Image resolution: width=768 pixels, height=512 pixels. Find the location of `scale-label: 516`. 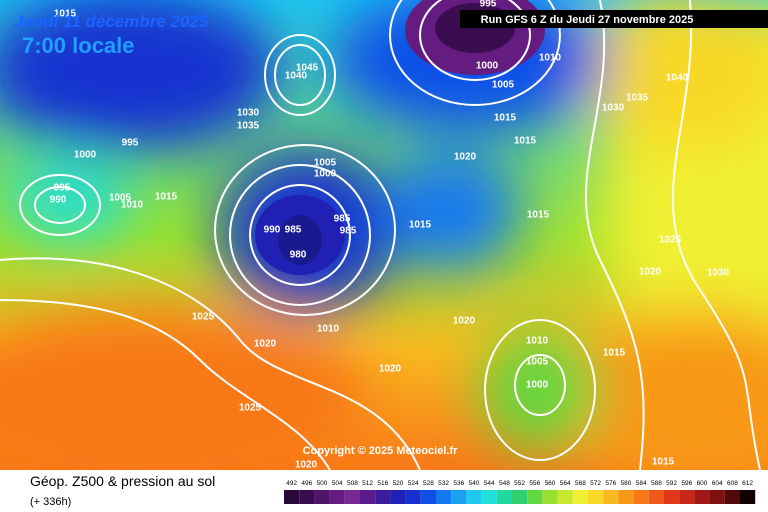

scale-label: 516 is located at coordinates (382, 483).